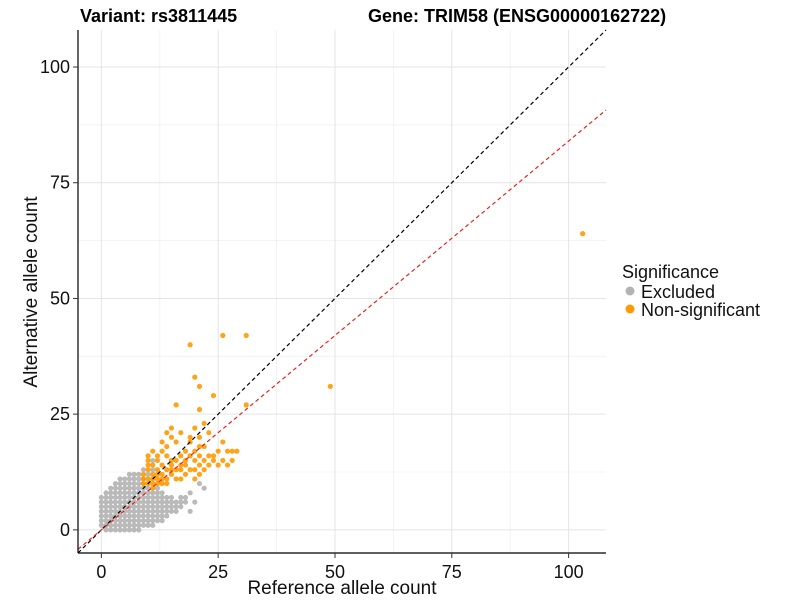 The image size is (800, 600). What do you see at coordinates (452, 572) in the screenshot?
I see `x-tick-label: 75` at bounding box center [452, 572].